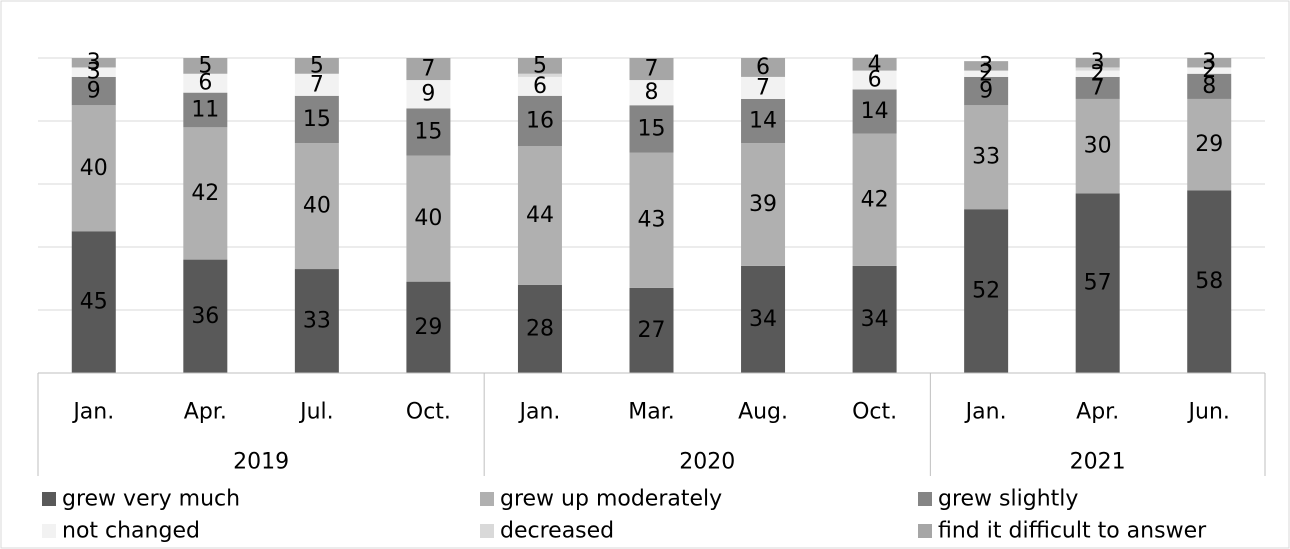 The width and height of the screenshot is (1290, 549). What do you see at coordinates (1072, 531) in the screenshot?
I see `legend-label: find it difficult to answer` at bounding box center [1072, 531].